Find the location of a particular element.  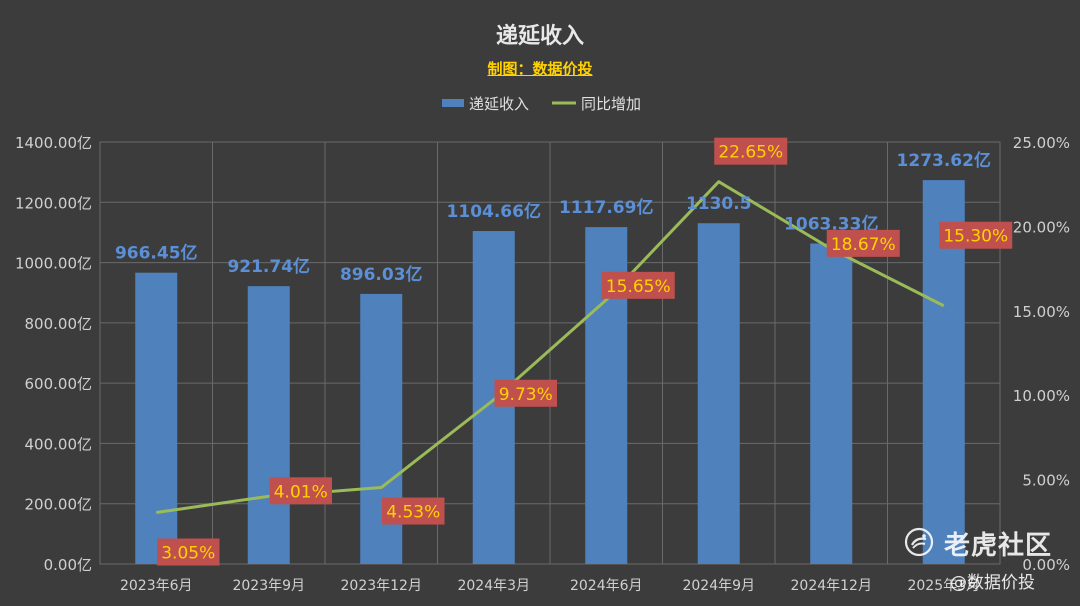

left-tick-label: 600.00亿 is located at coordinates (59, 384).